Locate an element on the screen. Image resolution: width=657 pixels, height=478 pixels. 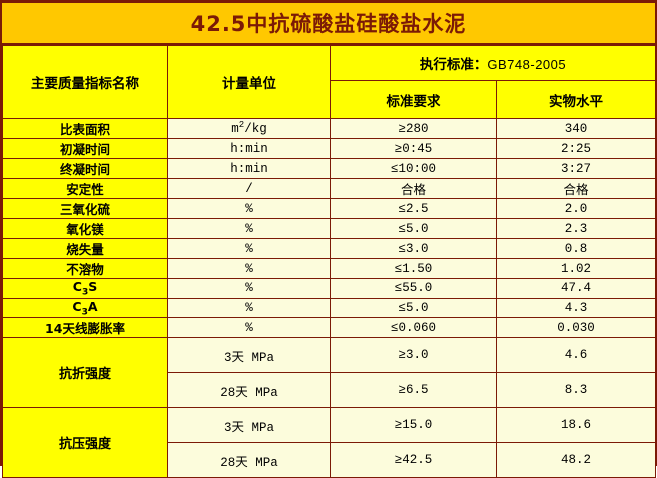
actual-cell: 2:25 is located at coordinates (576, 148).